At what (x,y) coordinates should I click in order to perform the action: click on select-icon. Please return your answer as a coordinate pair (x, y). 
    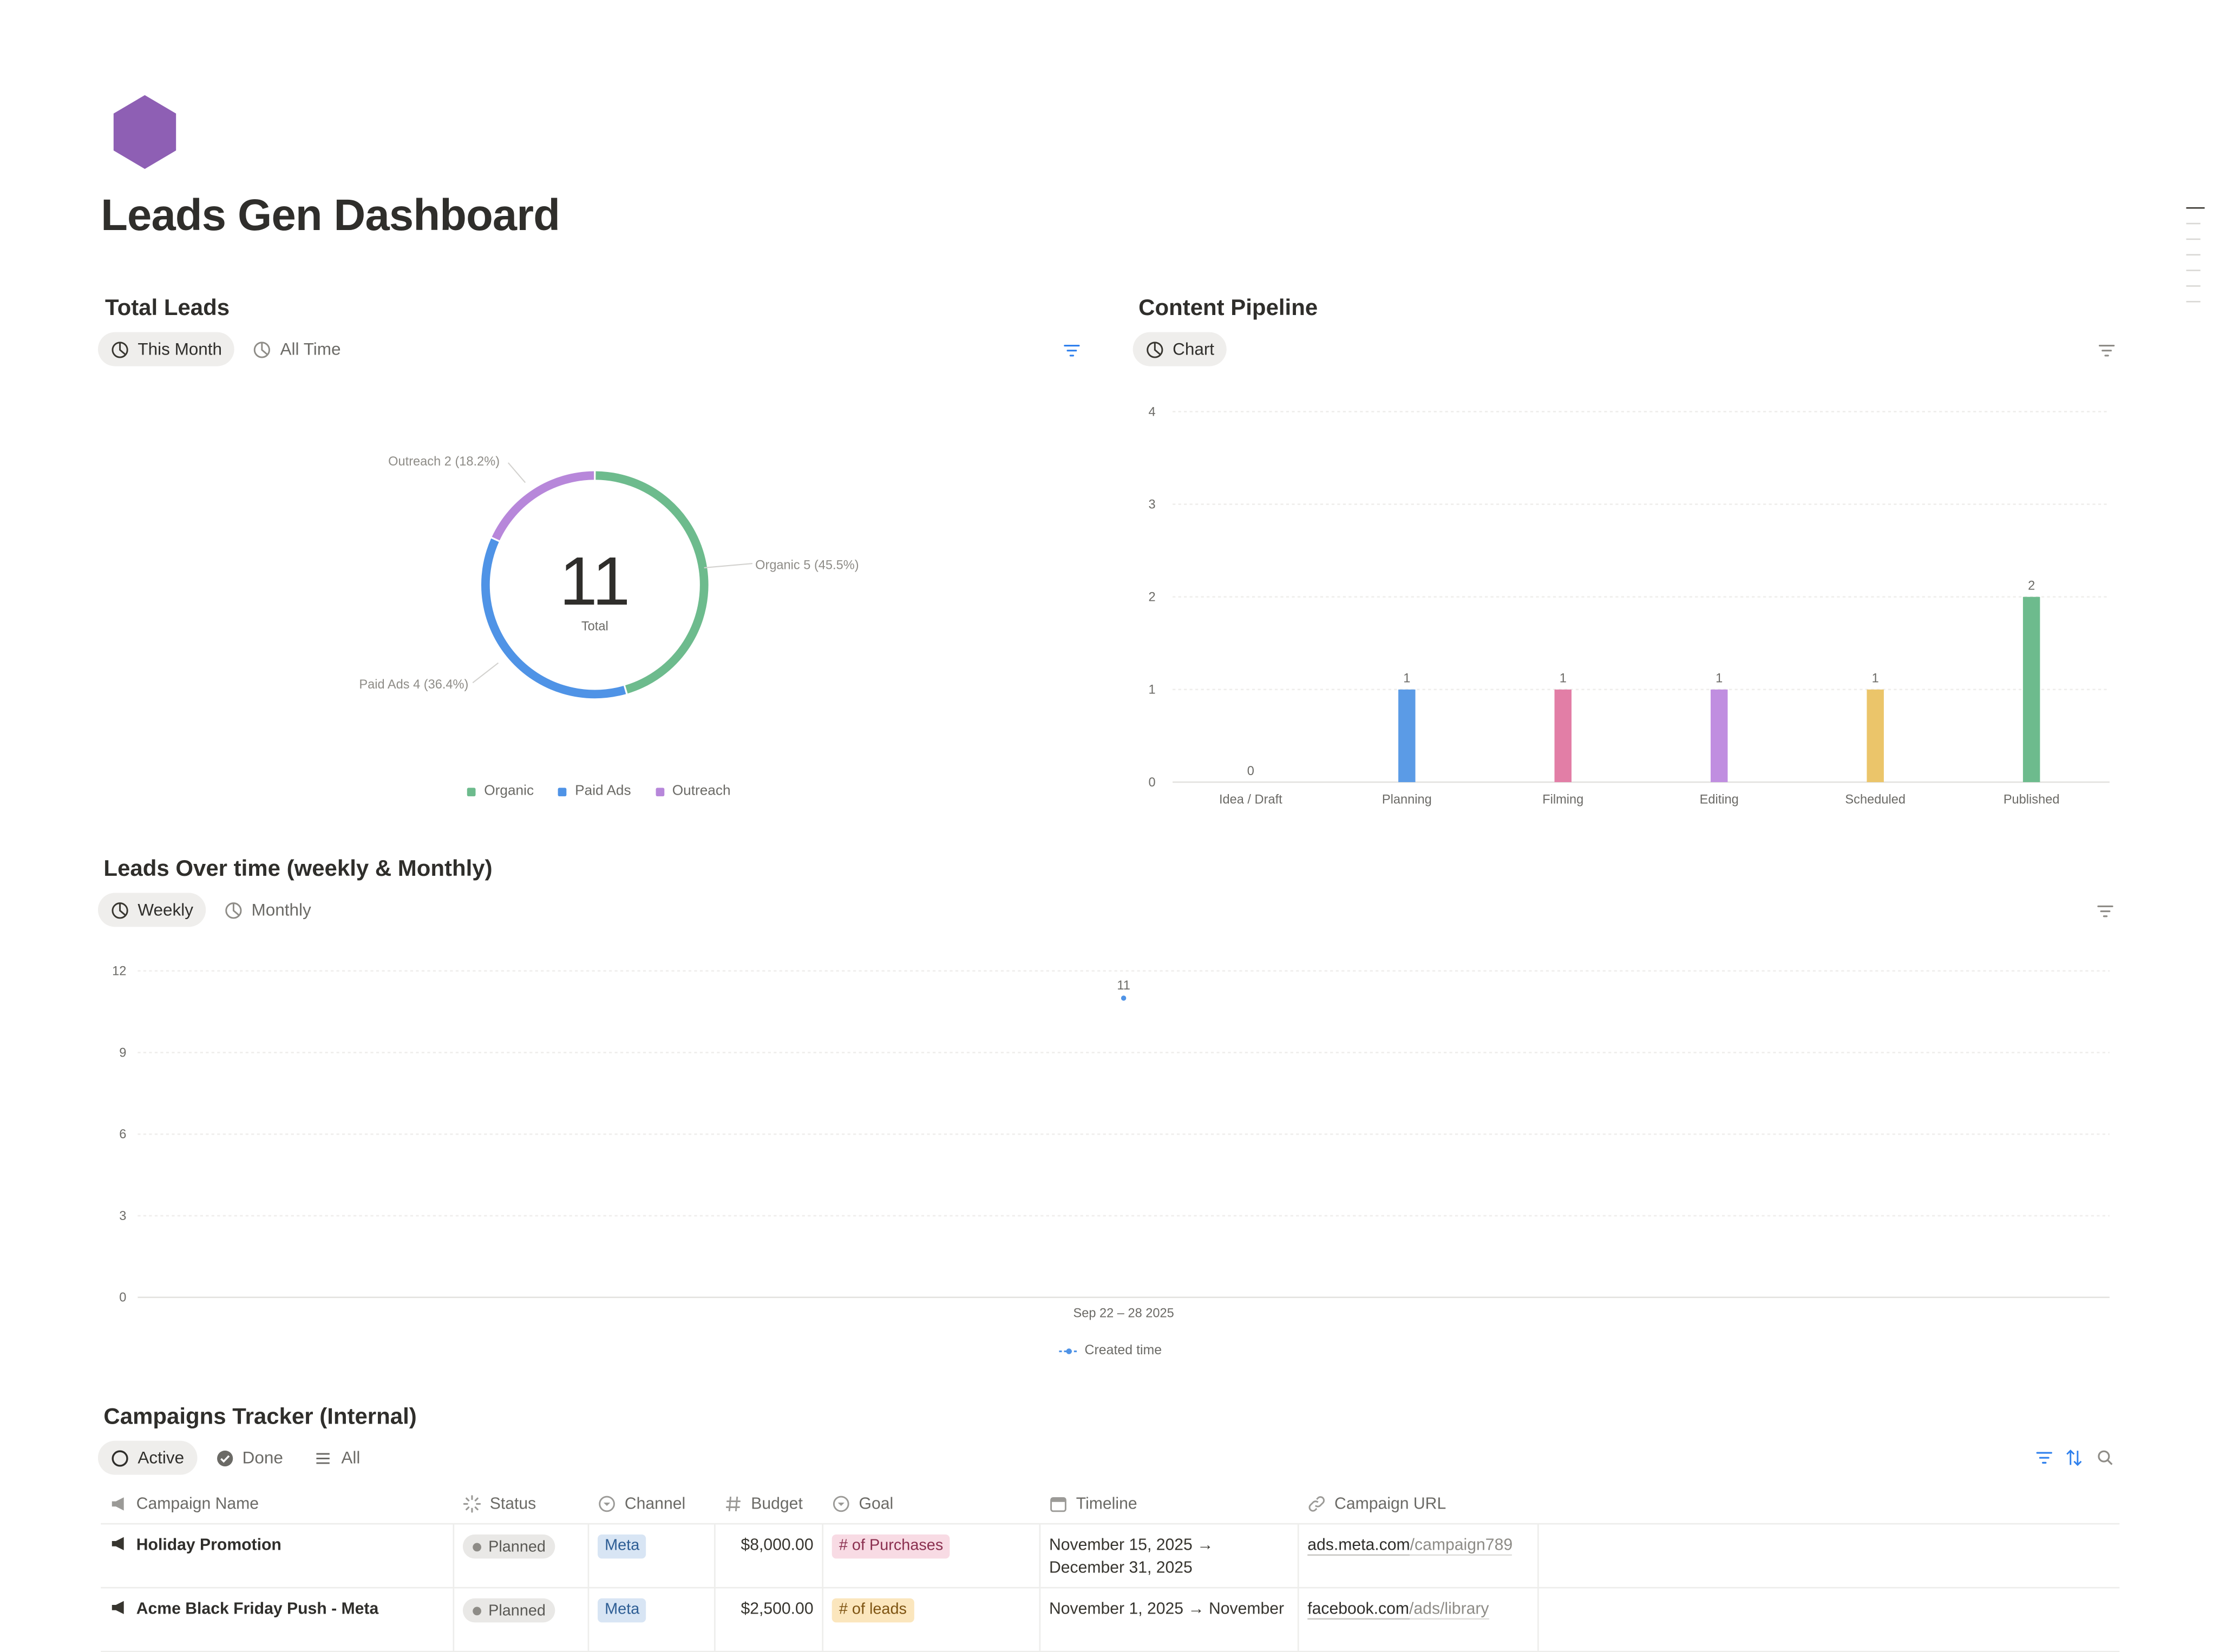
    Looking at the image, I should click on (841, 1504).